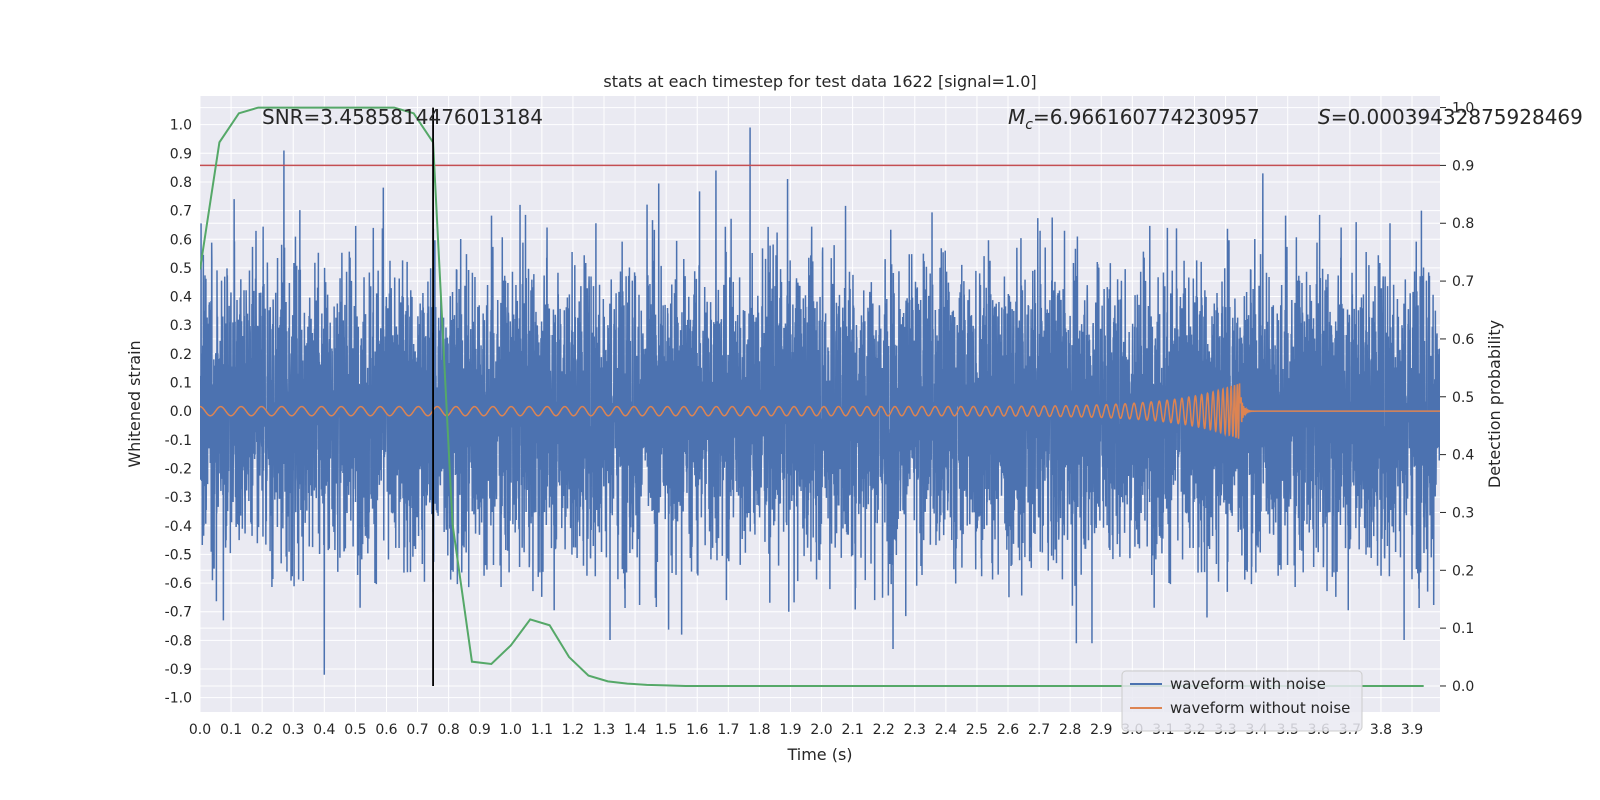 The width and height of the screenshot is (1600, 800). What do you see at coordinates (1412, 730) in the screenshot?
I see `x-tick-label: 3.9` at bounding box center [1412, 730].